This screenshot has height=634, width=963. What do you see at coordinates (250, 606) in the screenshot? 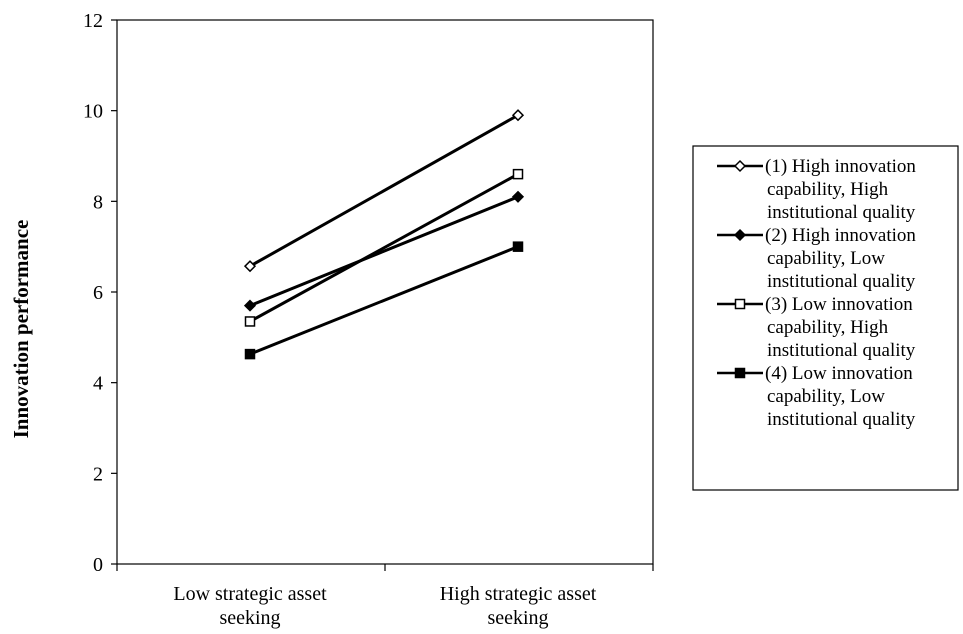
I see `x-tick-label: Low strategic asset seeking` at bounding box center [250, 606].